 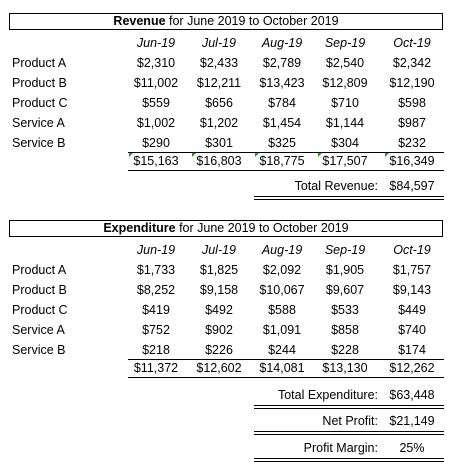 What do you see at coordinates (412, 143) in the screenshot?
I see `value-cell: $232` at bounding box center [412, 143].